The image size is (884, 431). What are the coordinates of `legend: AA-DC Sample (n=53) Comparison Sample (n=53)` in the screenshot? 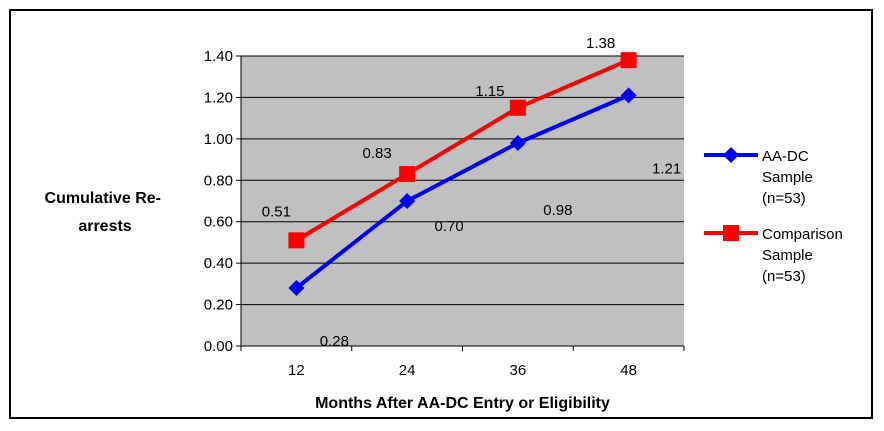 It's located at (773, 216).